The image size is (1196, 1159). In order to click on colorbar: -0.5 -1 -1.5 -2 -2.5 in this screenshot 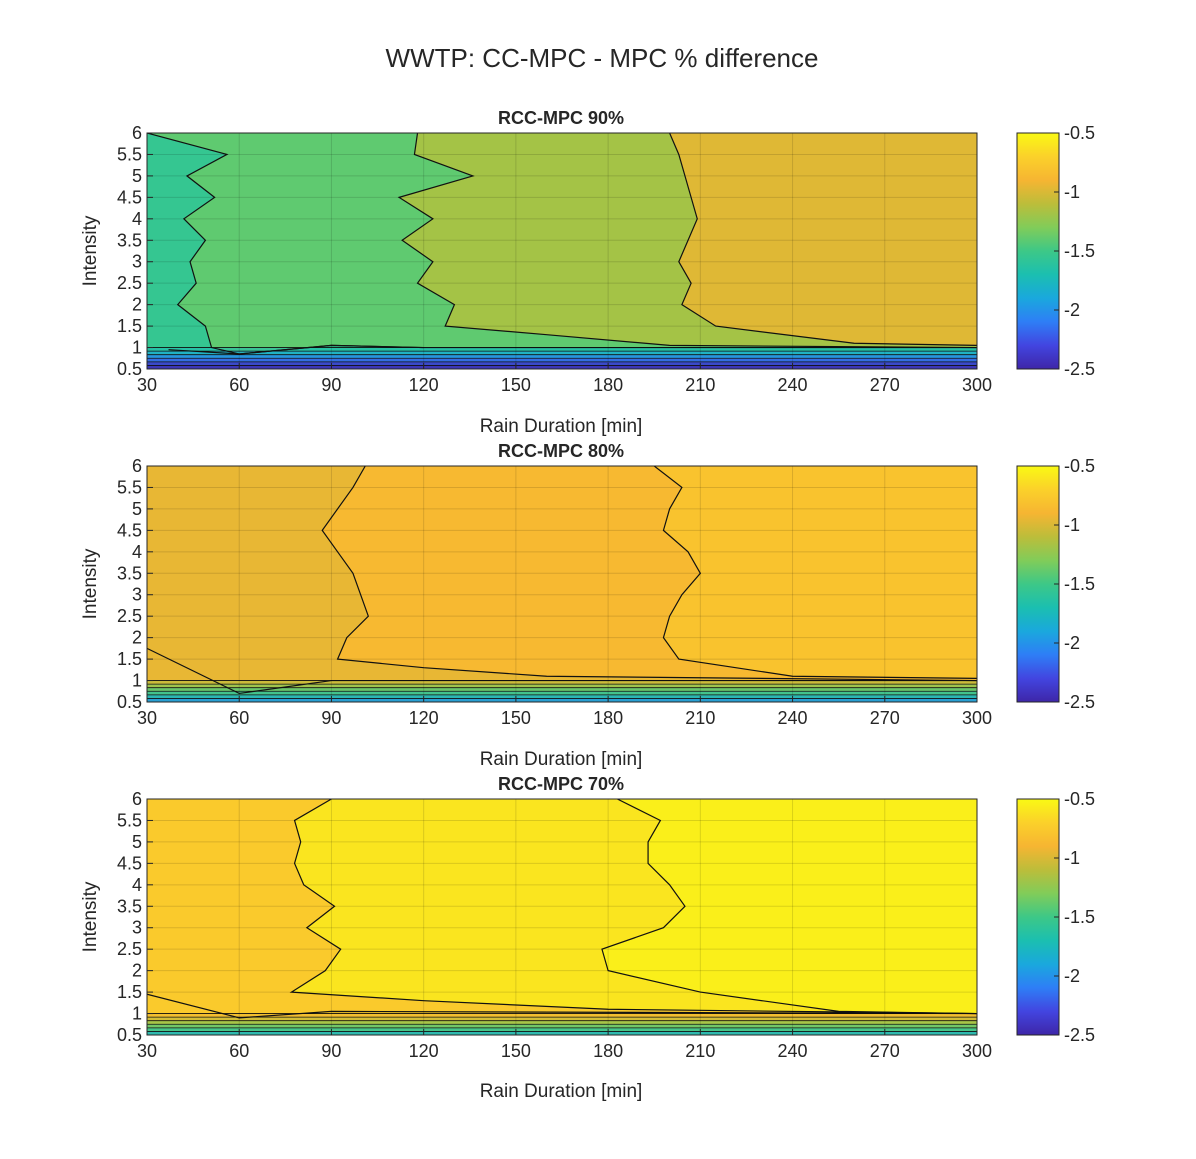, I will do `click(1055, 251)`.